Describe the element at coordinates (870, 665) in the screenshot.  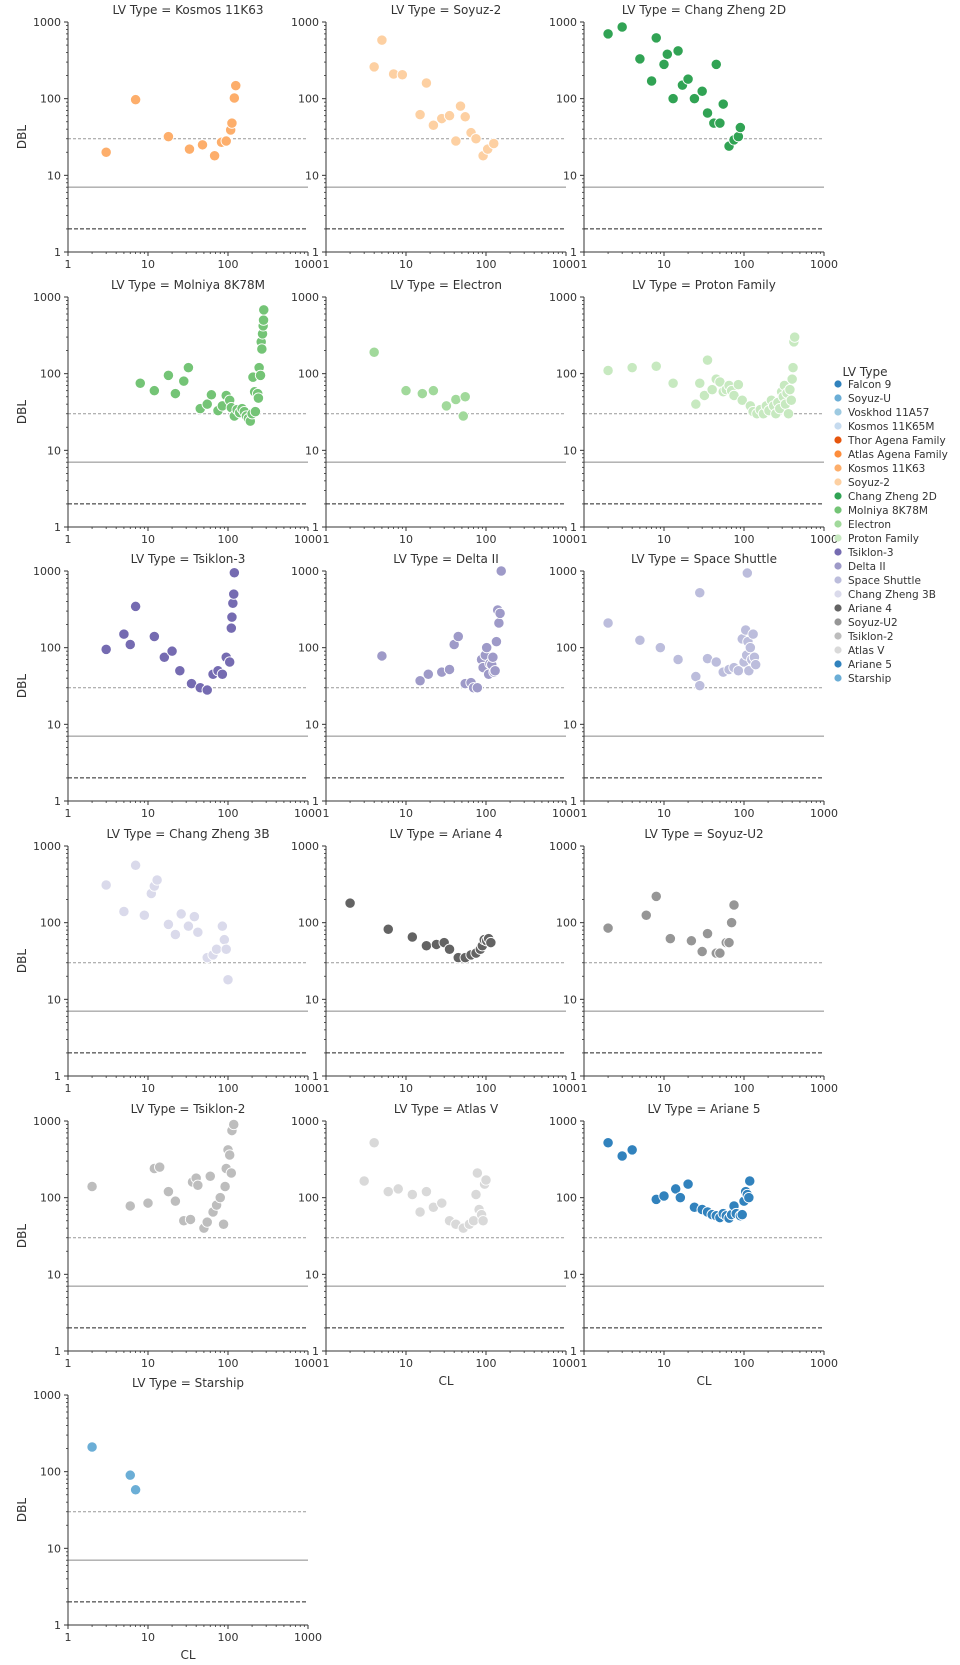
I see `legend-entry-label: Ariane 5` at that location.